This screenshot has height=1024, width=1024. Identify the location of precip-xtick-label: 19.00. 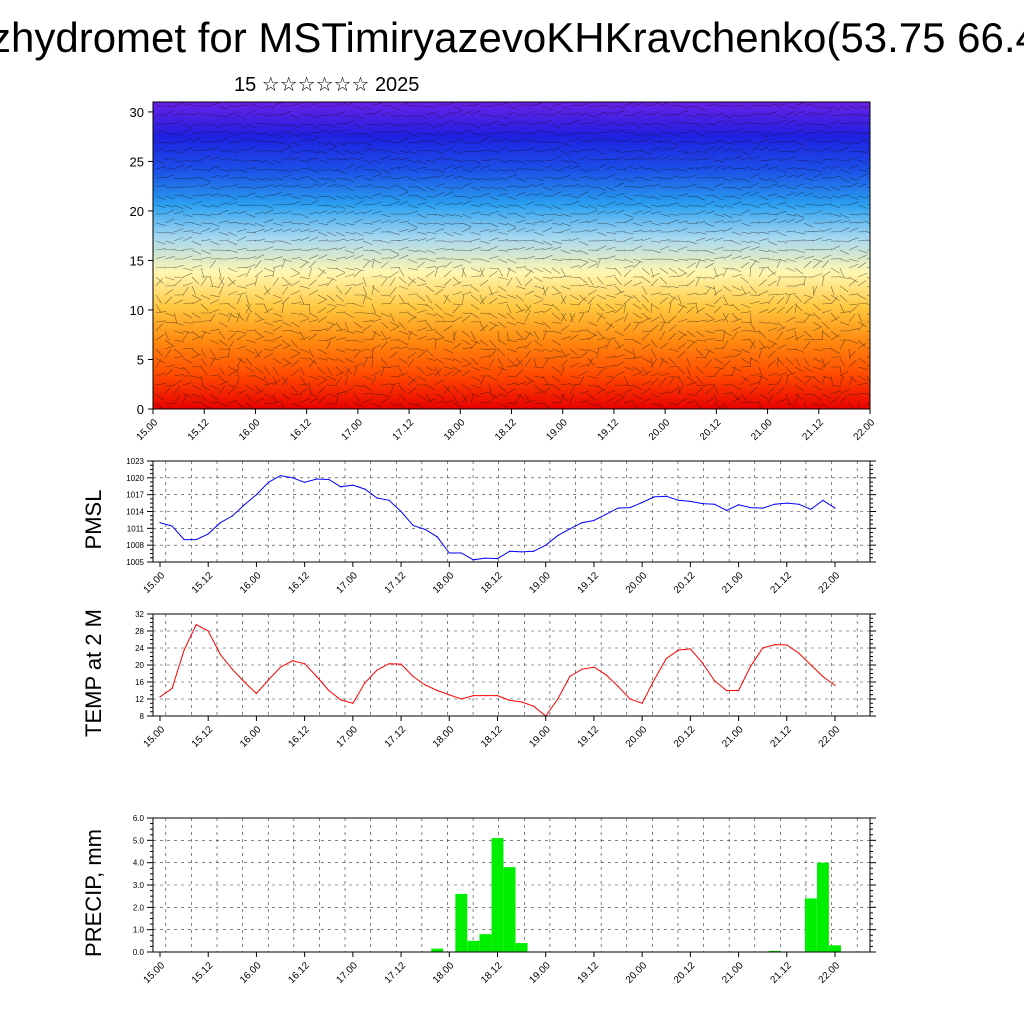
(540, 973).